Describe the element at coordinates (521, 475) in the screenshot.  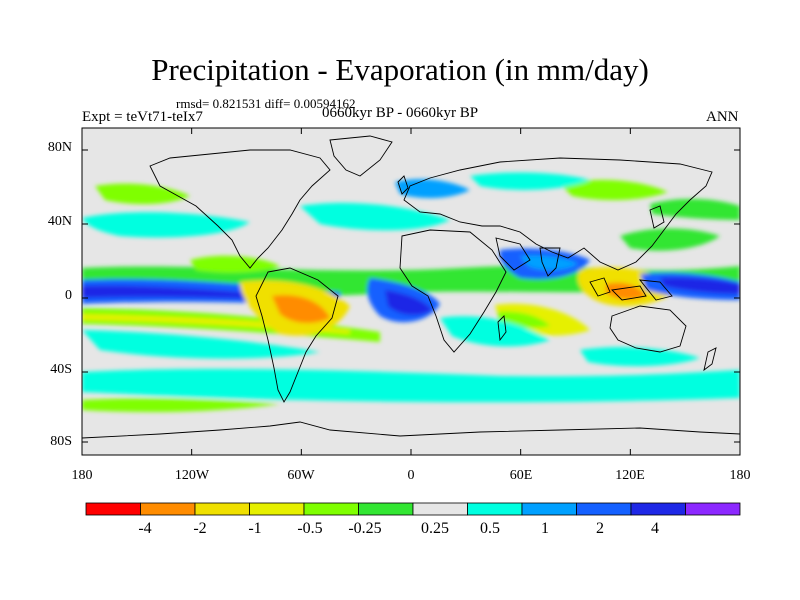
I see `lon-label-60e: 60E` at that location.